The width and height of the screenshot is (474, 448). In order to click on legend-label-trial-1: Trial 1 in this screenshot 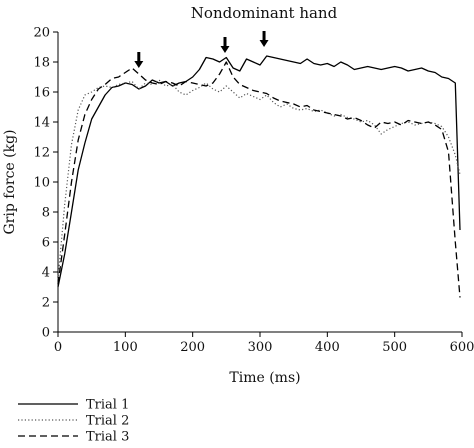, I will do `click(107, 405)`.